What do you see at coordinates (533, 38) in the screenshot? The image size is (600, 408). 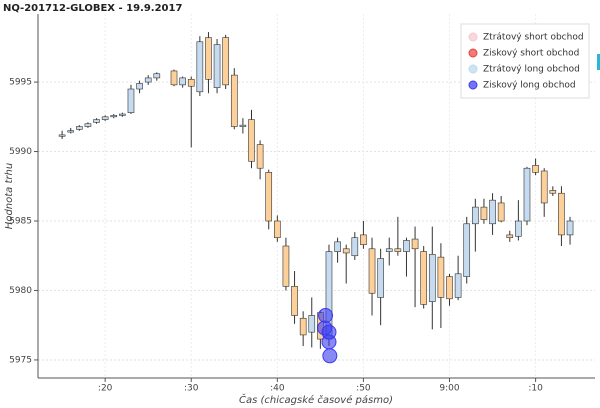 I see `legend-label: Ztrátový short obchod` at bounding box center [533, 38].